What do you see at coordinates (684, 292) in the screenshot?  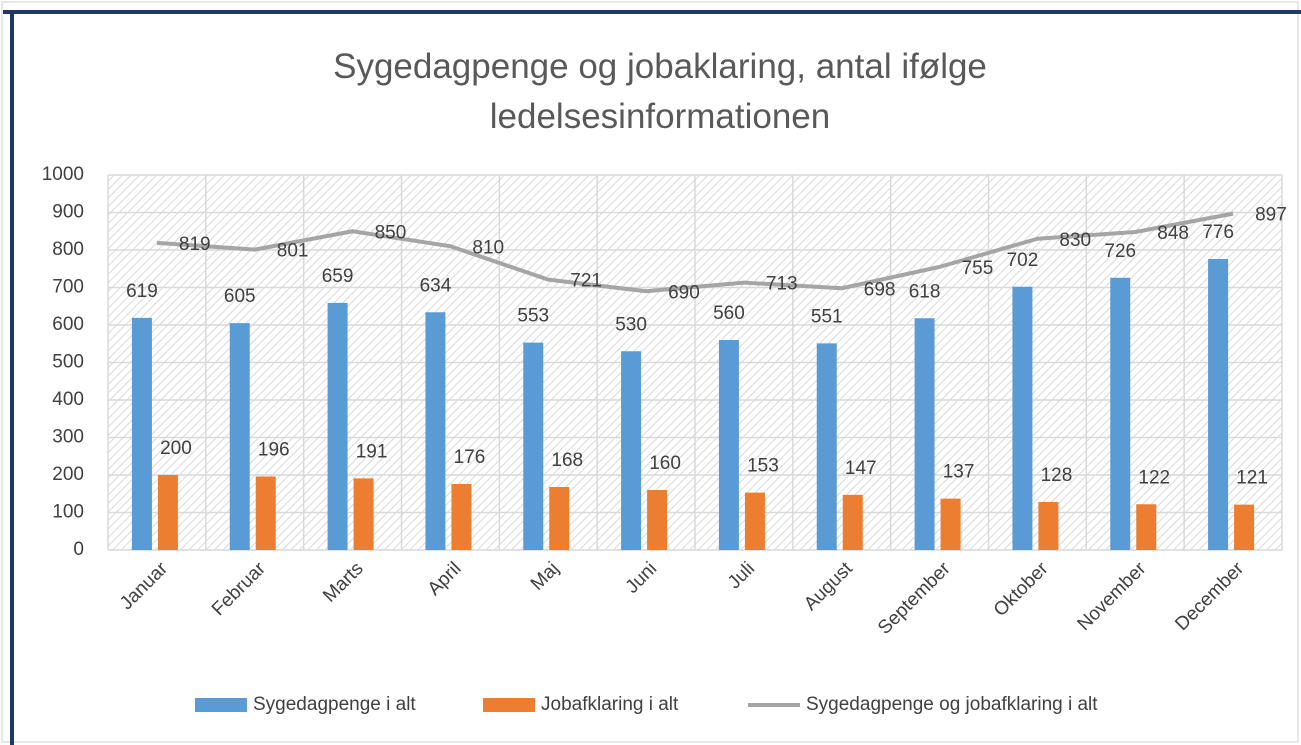 I see `line-label: 690` at bounding box center [684, 292].